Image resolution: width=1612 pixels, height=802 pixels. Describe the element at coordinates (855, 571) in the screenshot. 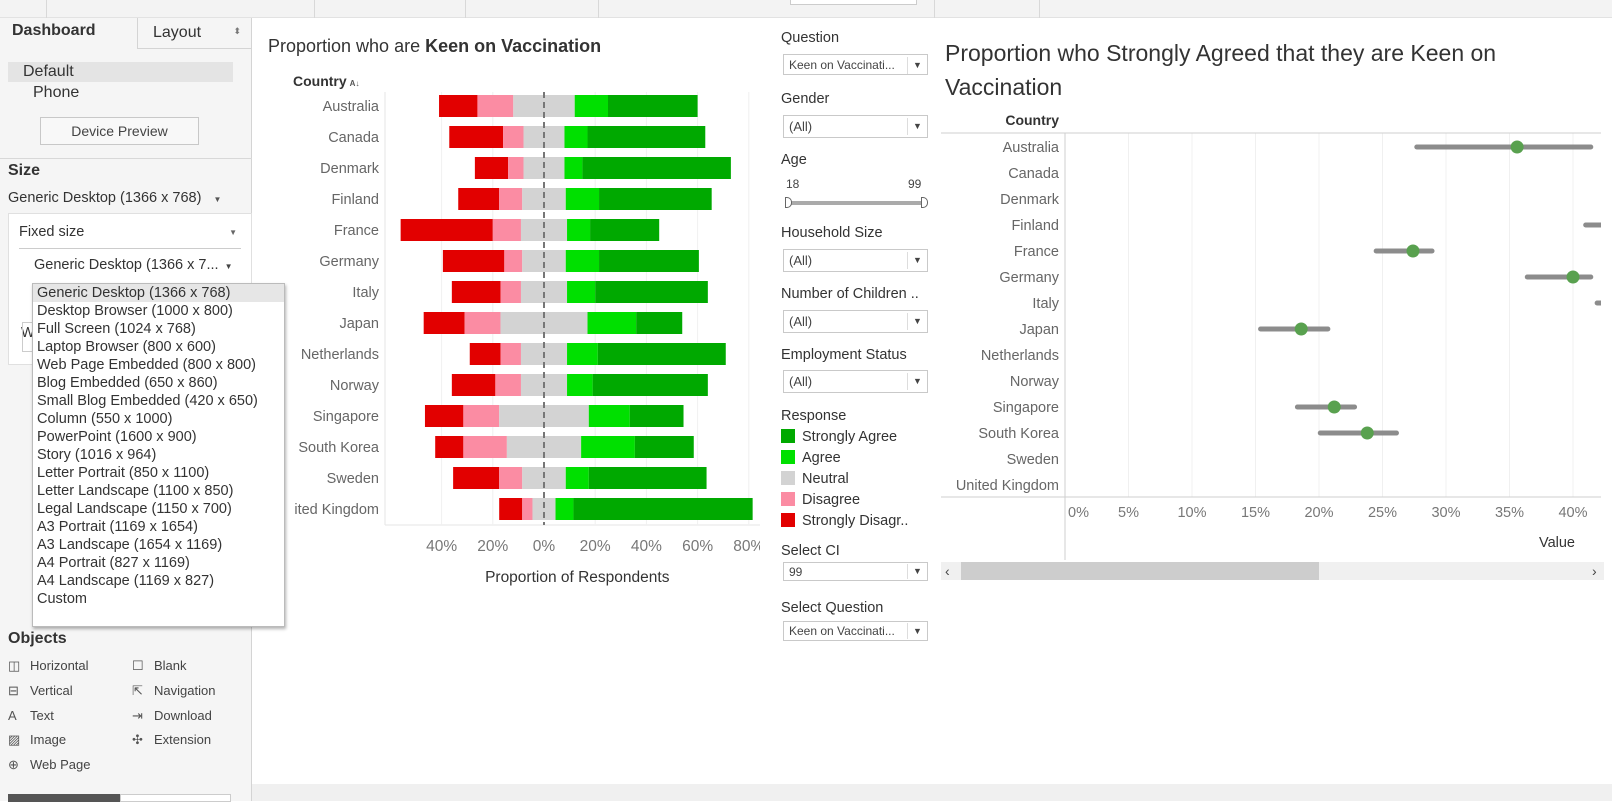

I see `ci-dropdown: 99 ▼` at that location.